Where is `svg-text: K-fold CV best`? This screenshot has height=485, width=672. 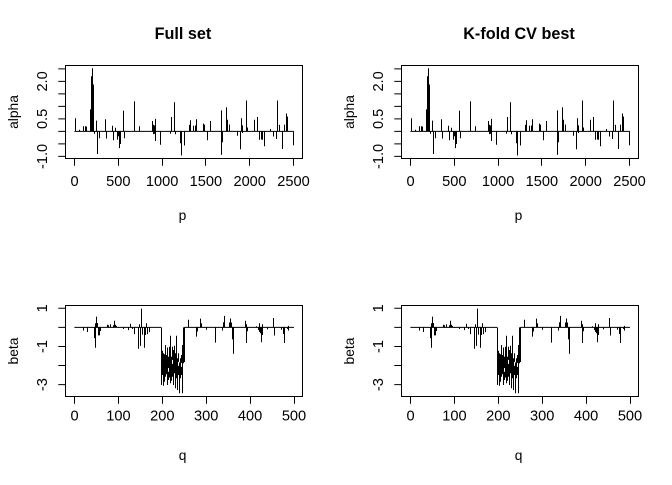 svg-text: K-fold CV best is located at coordinates (519, 34).